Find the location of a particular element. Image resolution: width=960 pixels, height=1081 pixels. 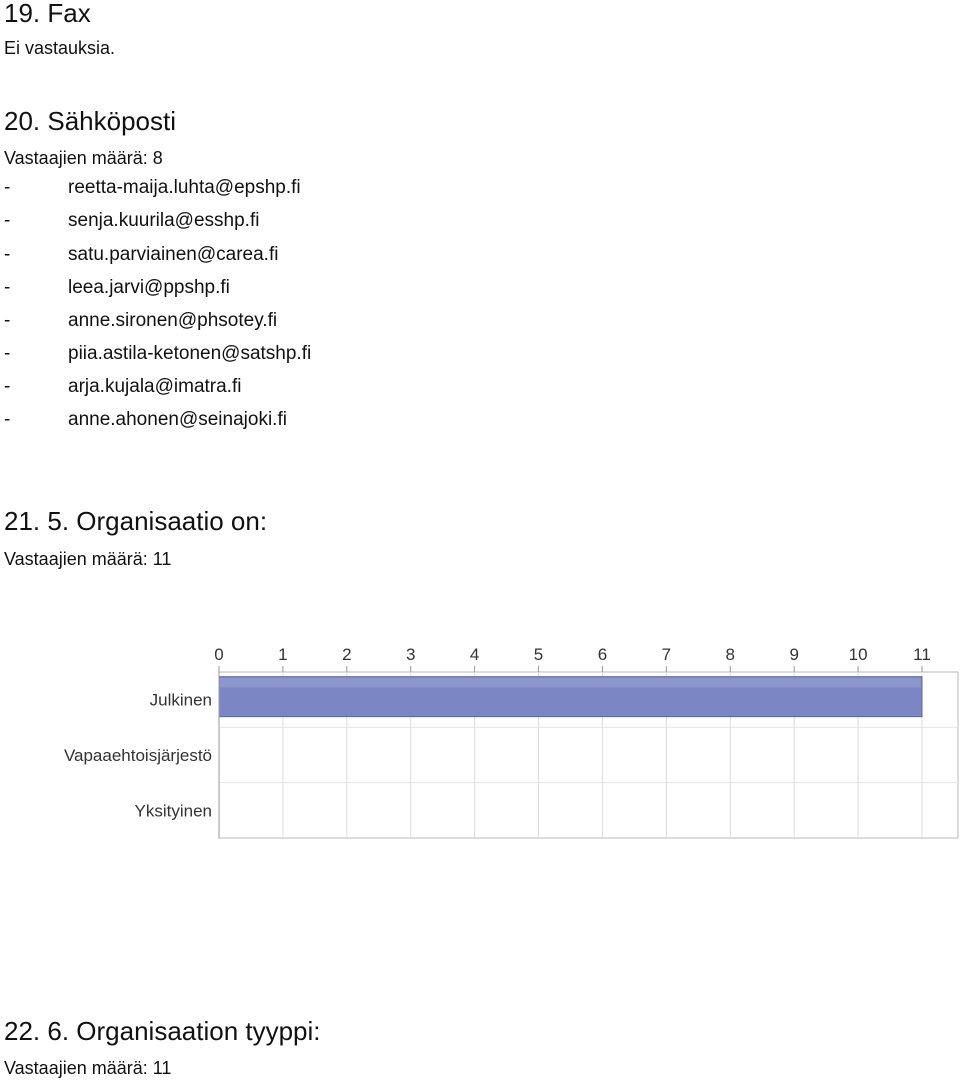

chart-x-tick-label: 2 is located at coordinates (346, 654).